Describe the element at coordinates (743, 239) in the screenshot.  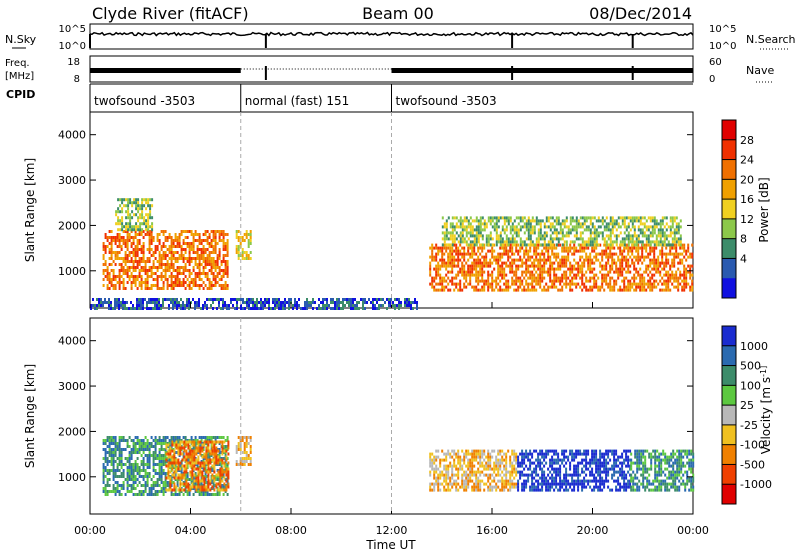
I see `power-colorbar-tick-label: 8` at that location.